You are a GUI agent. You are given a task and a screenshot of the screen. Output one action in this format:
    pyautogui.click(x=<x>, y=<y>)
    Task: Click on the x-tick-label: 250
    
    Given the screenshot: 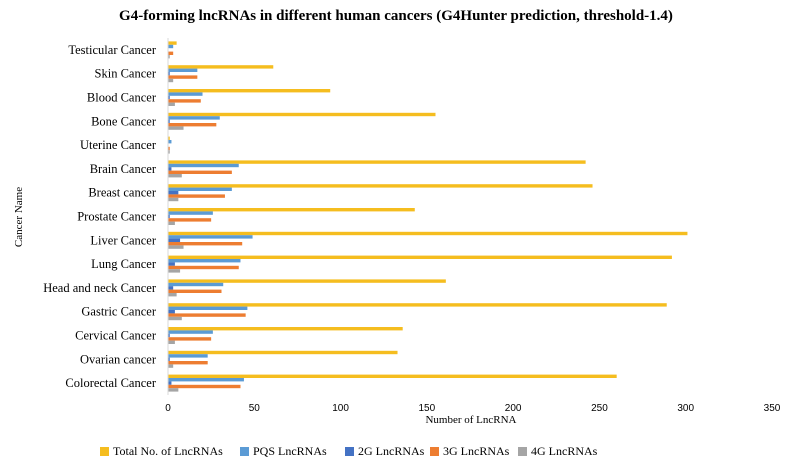 What is the action you would take?
    pyautogui.click(x=599, y=408)
    